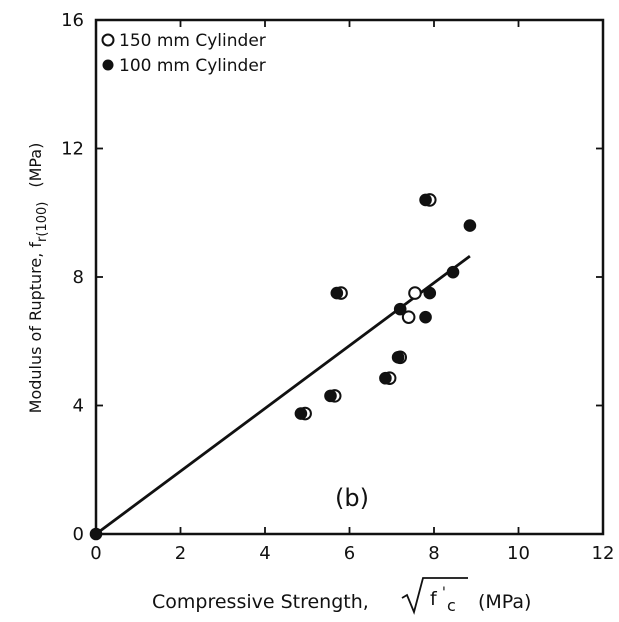  I want to click on y-axis-label: Modulus of Rupture, fr(100) (MPa), so click(38, 278).